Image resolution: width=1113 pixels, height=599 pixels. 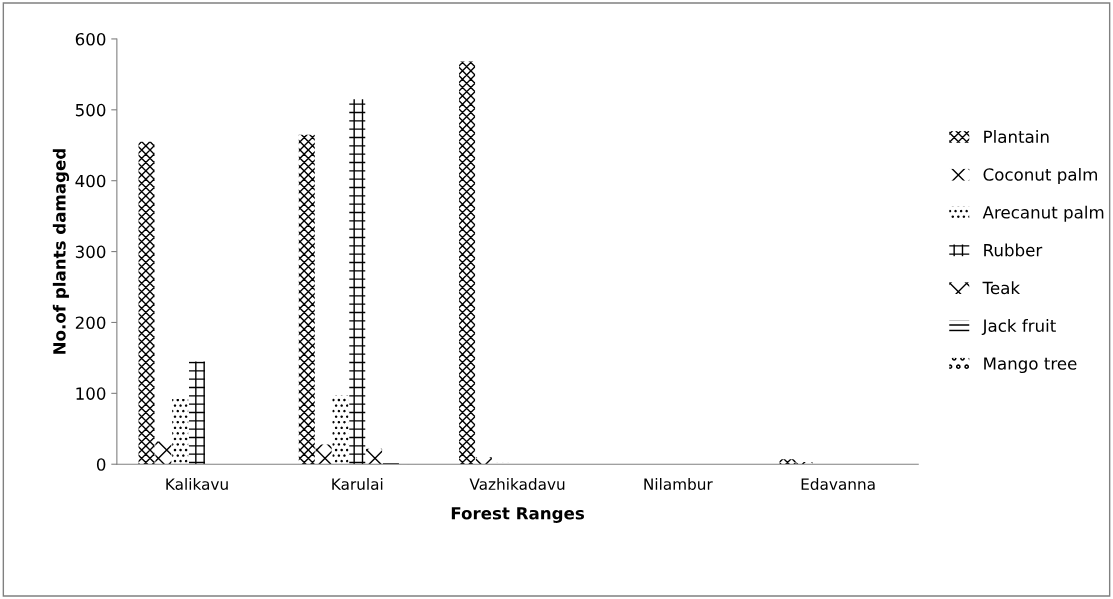 What do you see at coordinates (197, 484) in the screenshot?
I see `x-tick-label: Kalikavu` at bounding box center [197, 484].